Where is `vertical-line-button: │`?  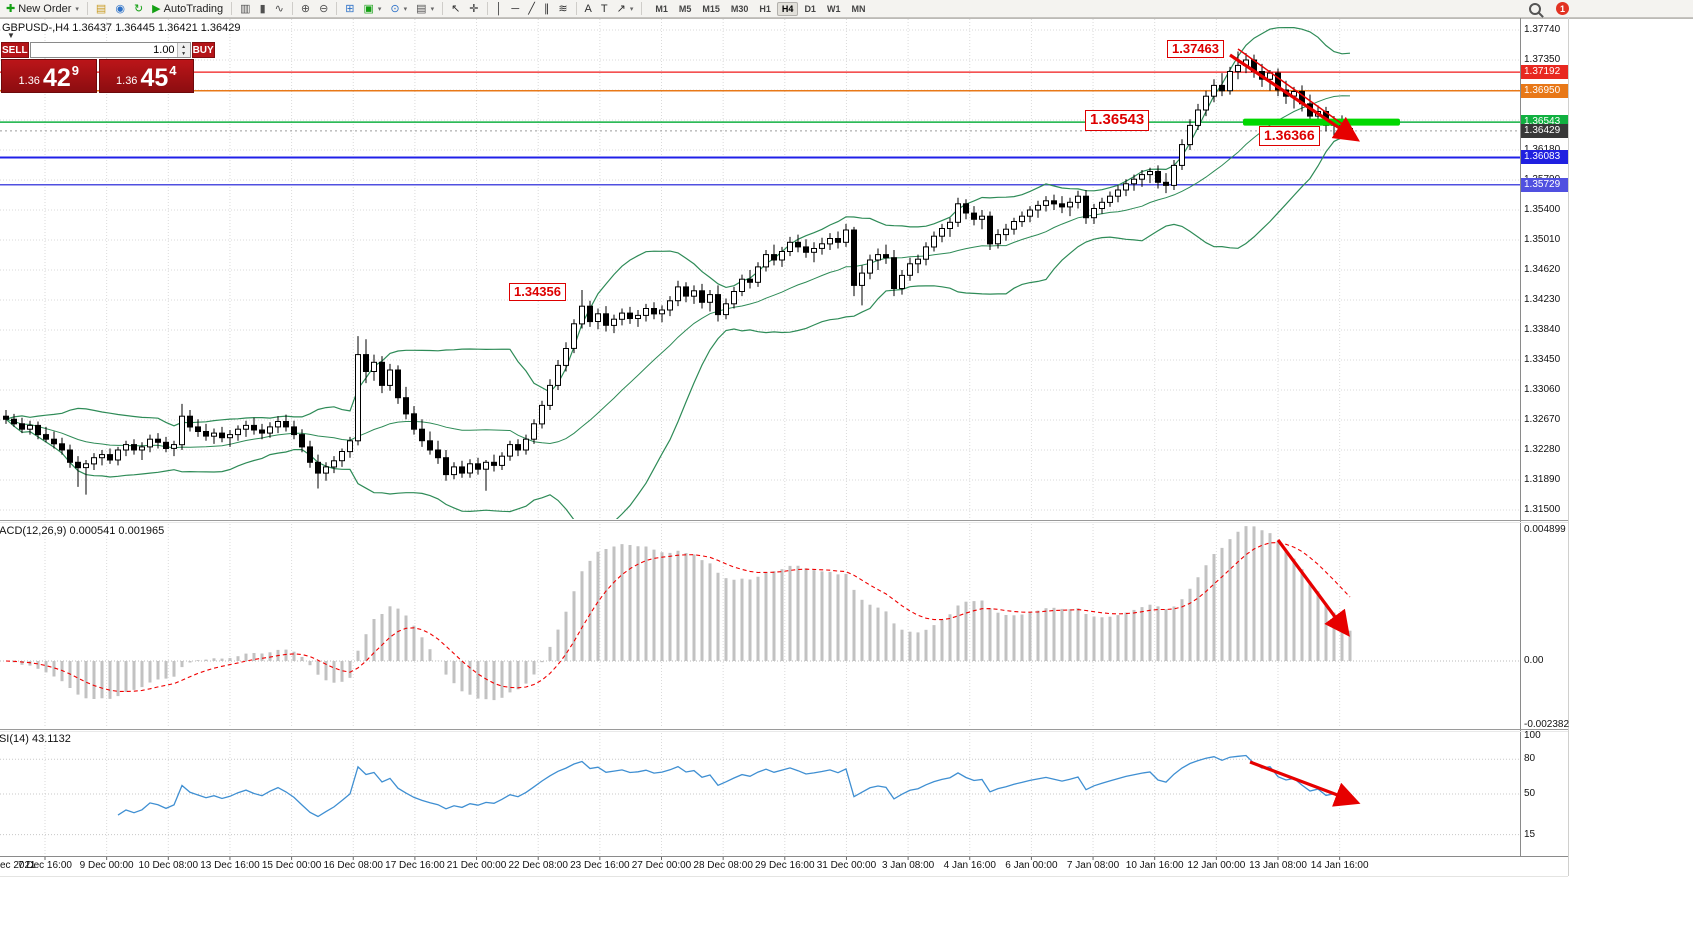
vertical-line-button: │ is located at coordinates (499, 9).